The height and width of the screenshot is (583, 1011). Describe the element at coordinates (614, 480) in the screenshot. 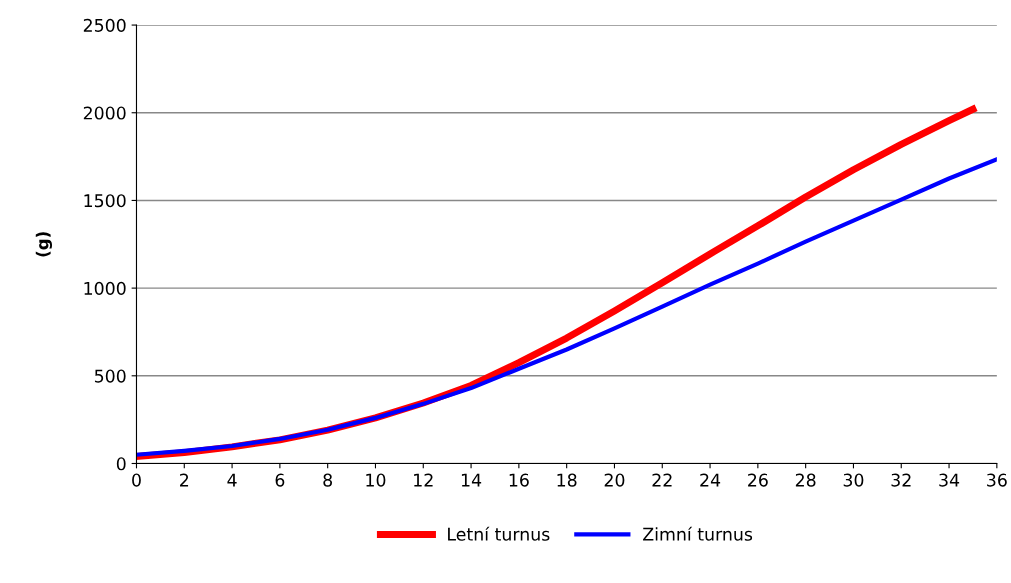

I see `x-tick-label: 20` at that location.